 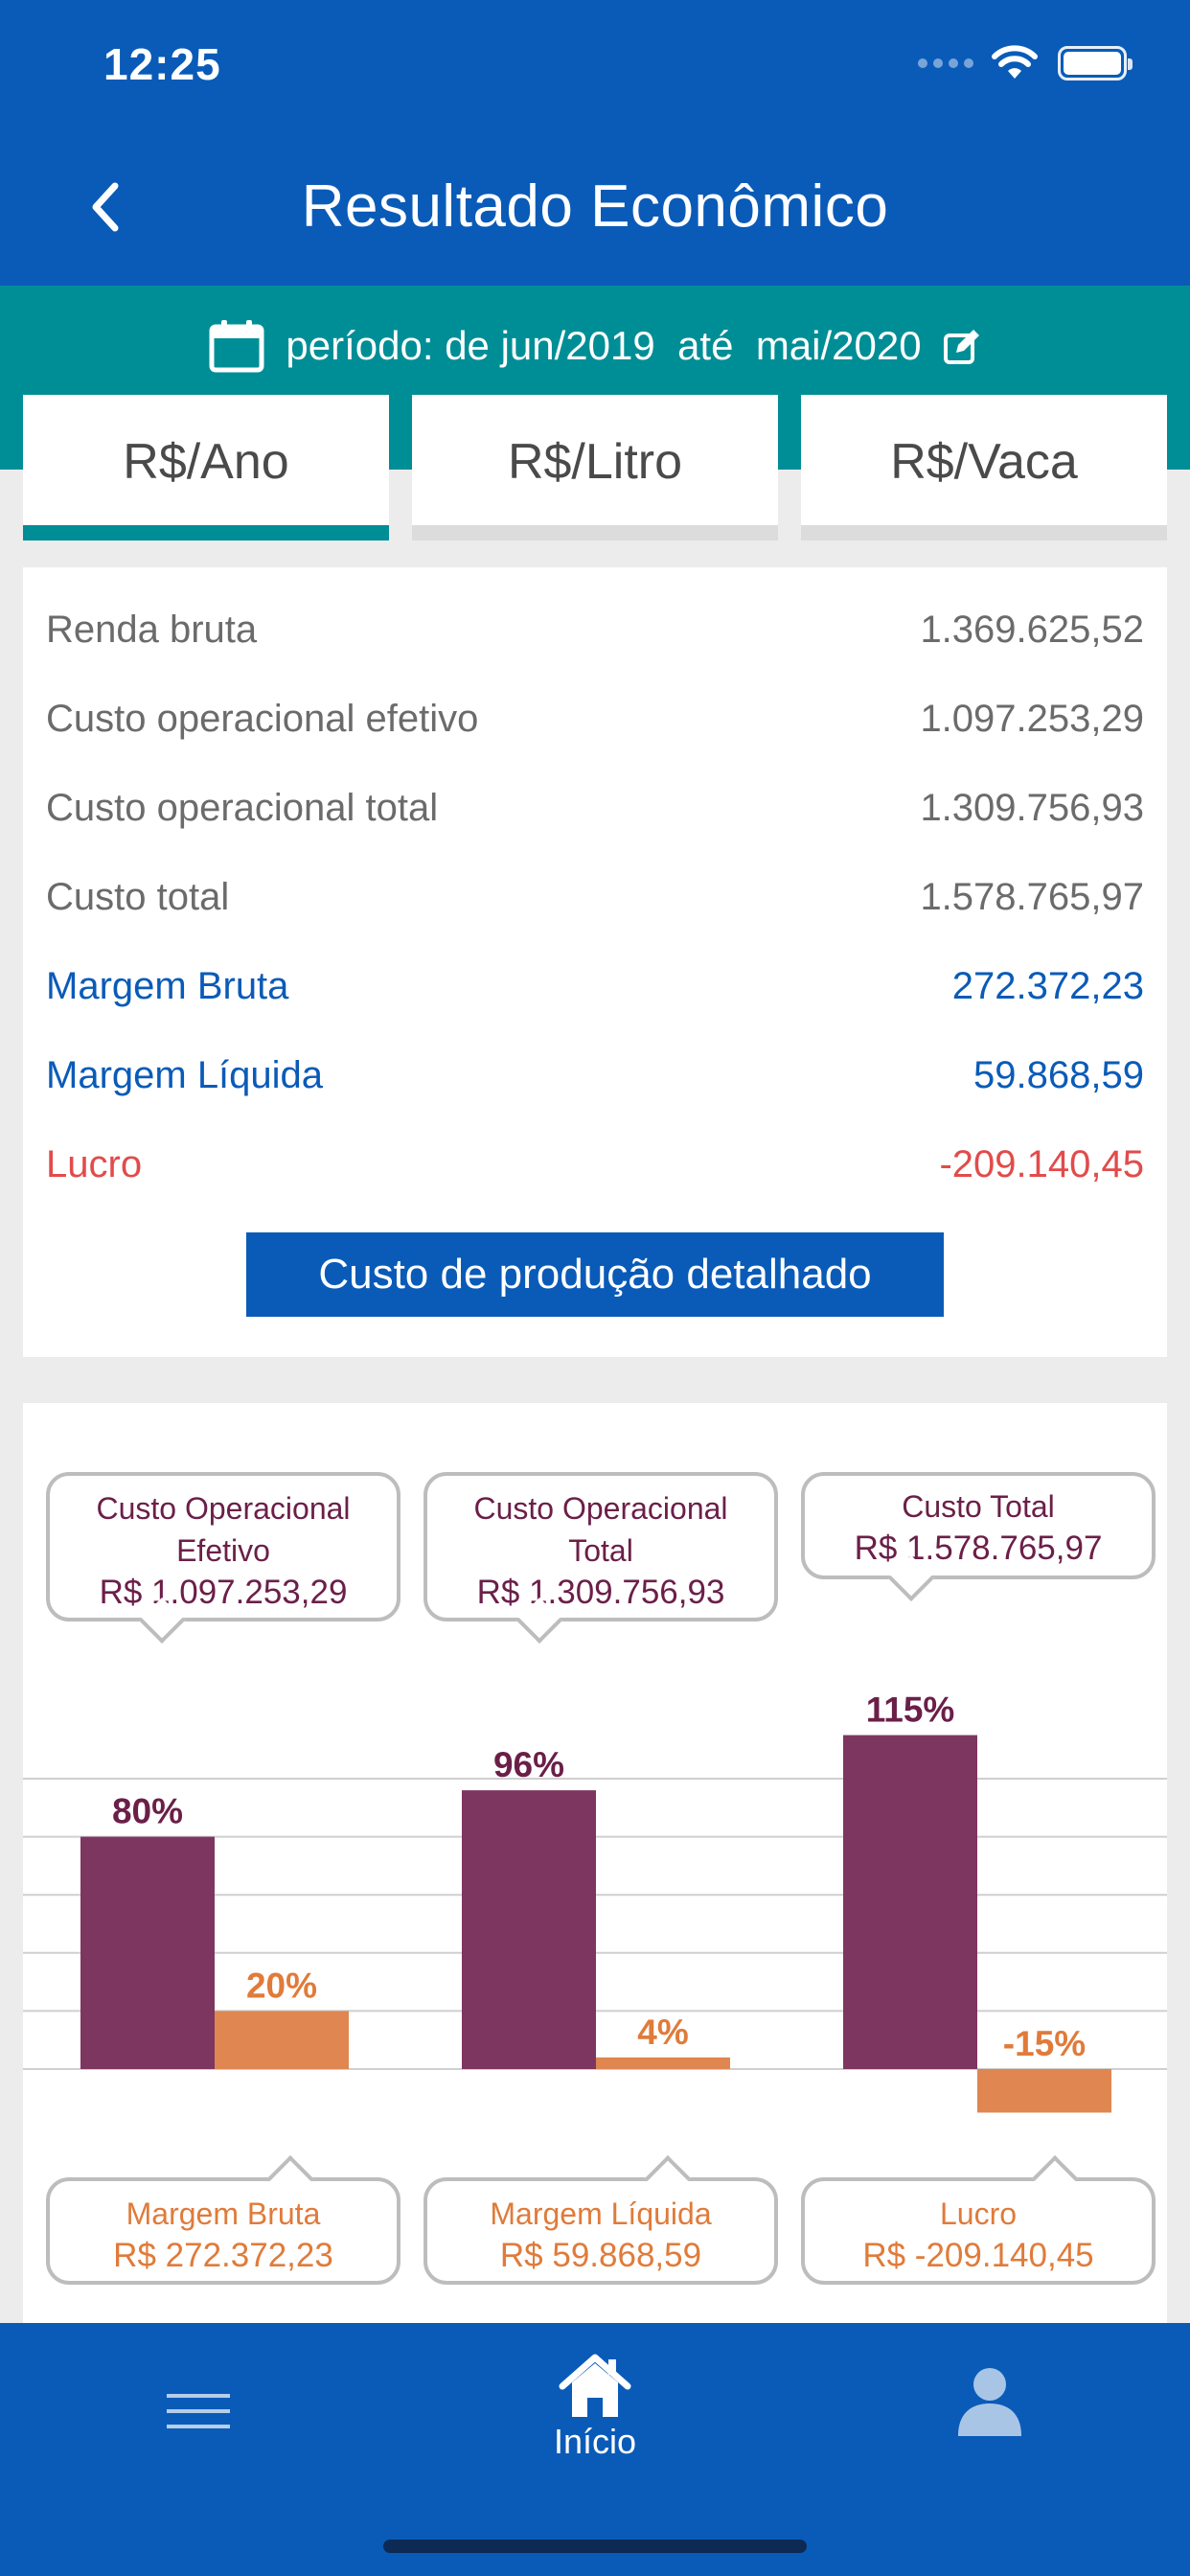 I want to click on callout-margem-liquida: Margem Líquida R$ 59.868,59, so click(x=601, y=2219).